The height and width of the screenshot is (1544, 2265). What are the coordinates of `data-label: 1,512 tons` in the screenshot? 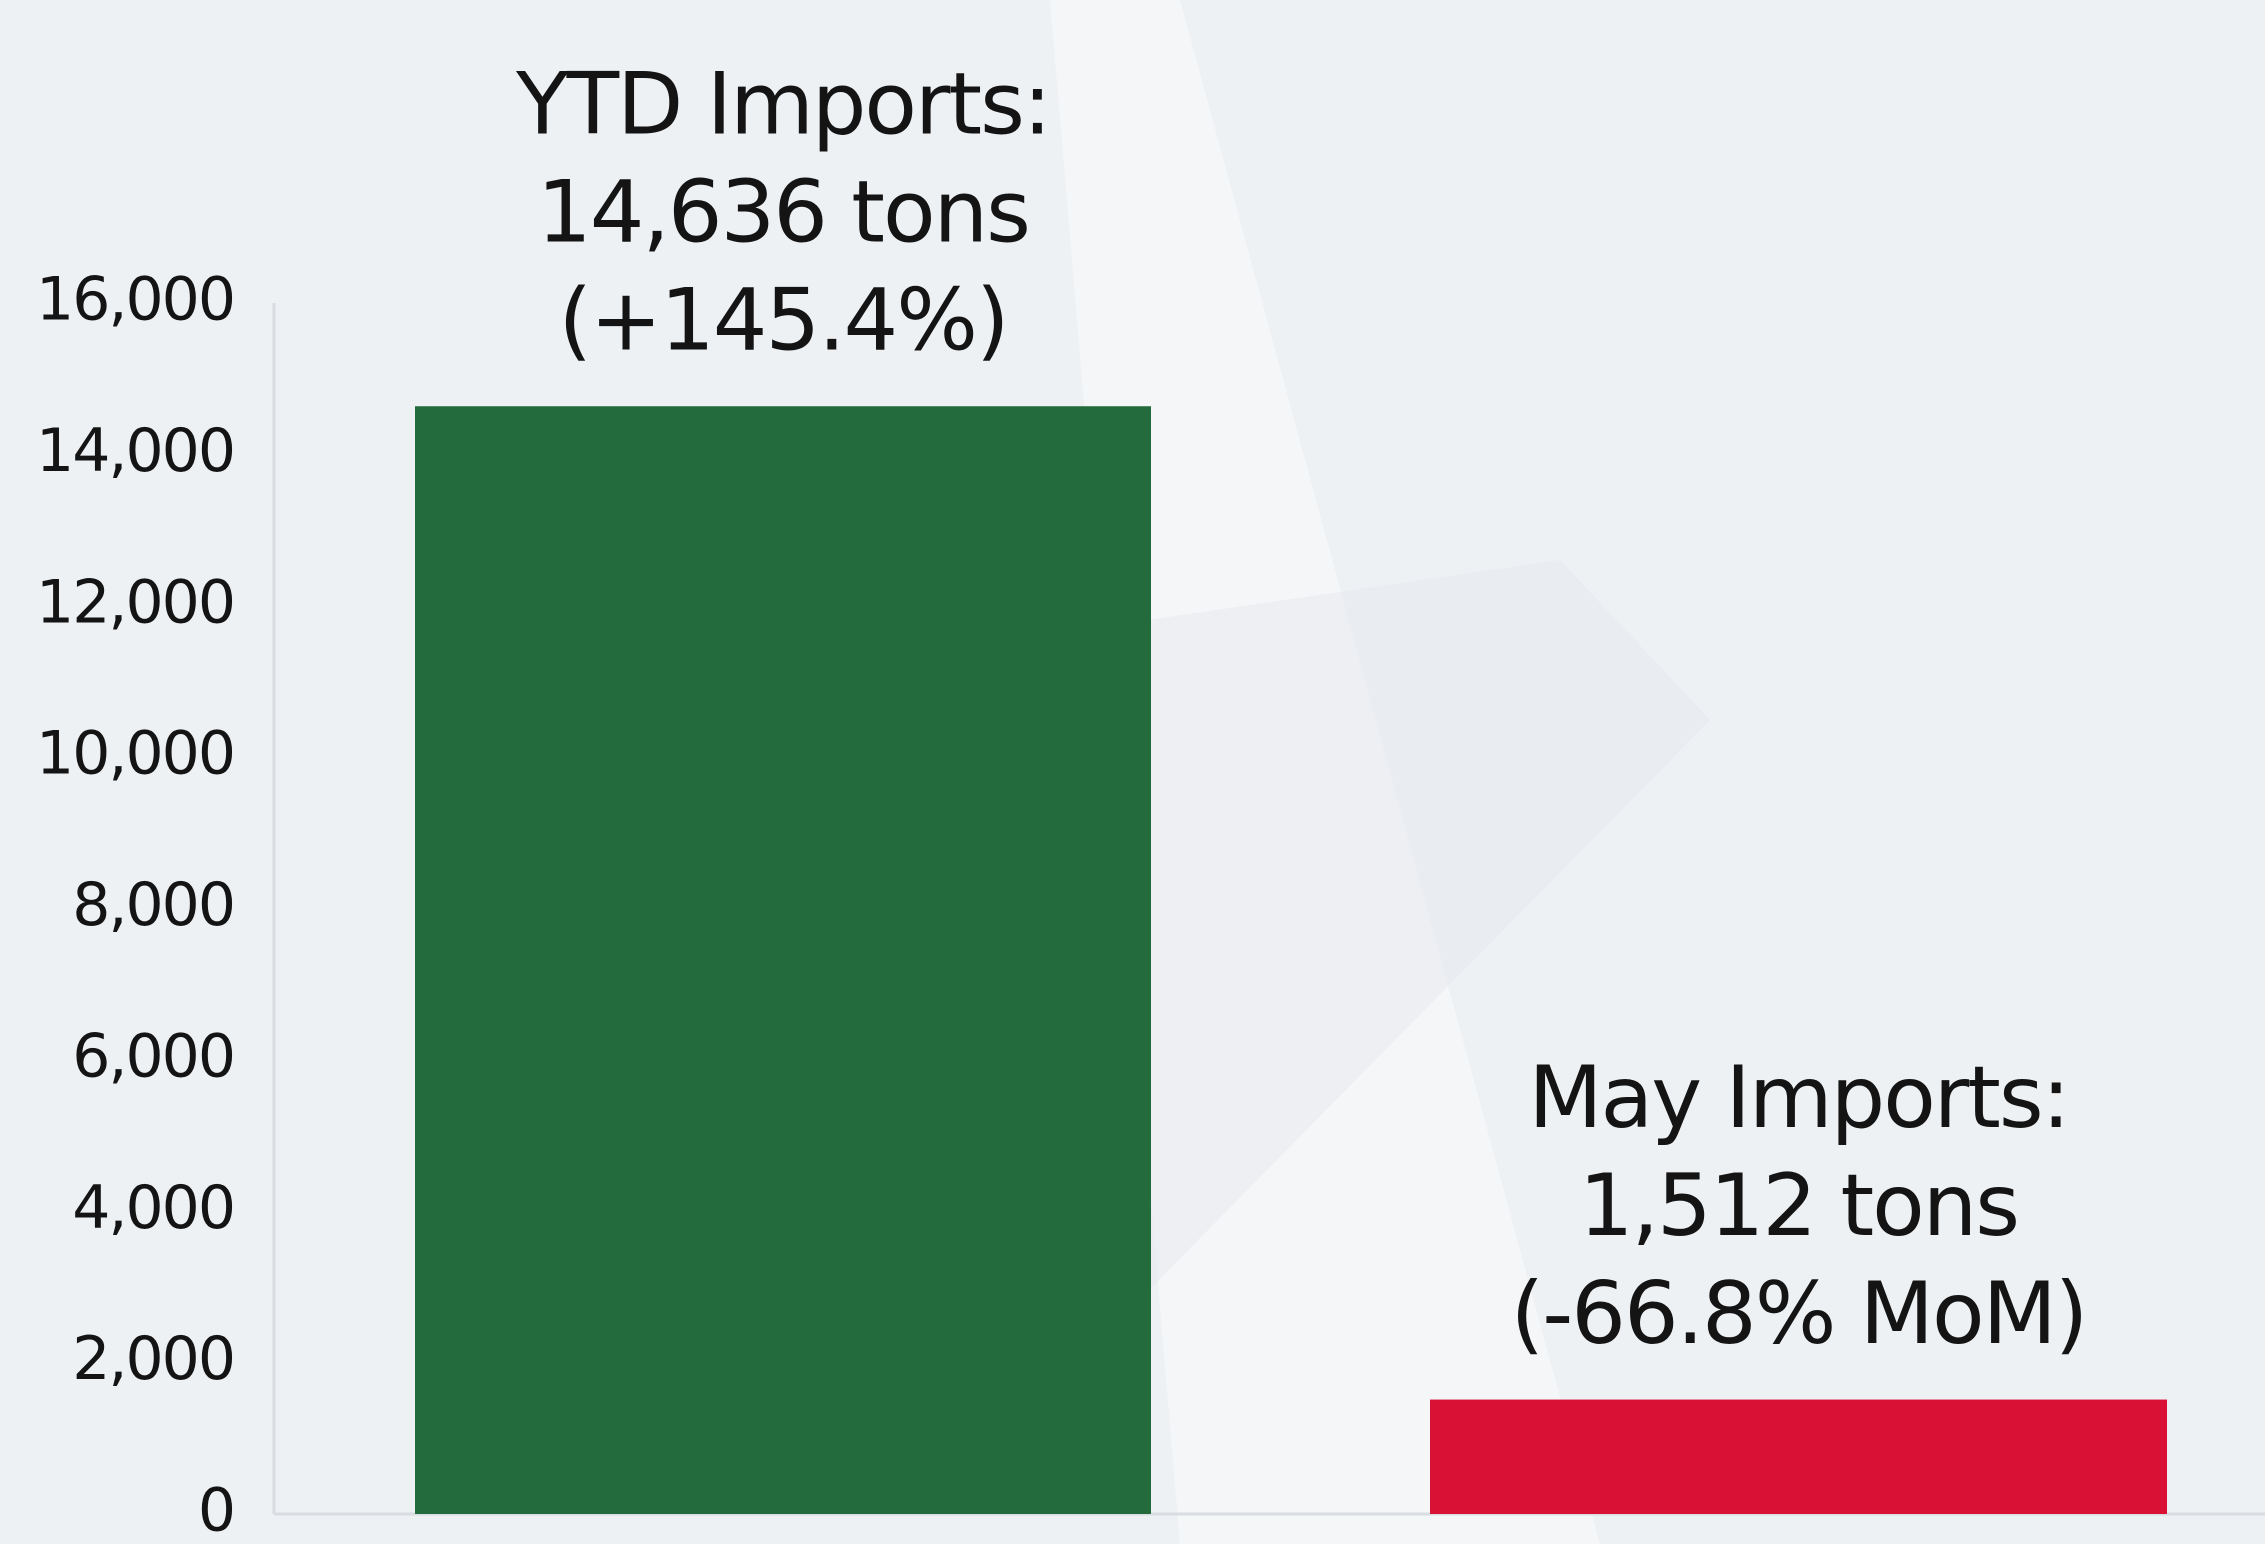 It's located at (1798, 1206).